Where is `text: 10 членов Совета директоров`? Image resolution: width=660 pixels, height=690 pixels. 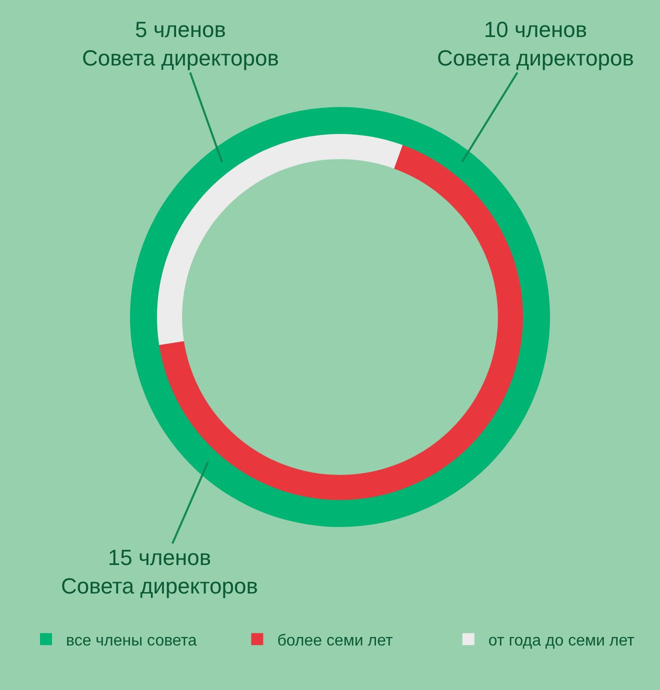 text: 10 членов Совета директоров is located at coordinates (535, 44).